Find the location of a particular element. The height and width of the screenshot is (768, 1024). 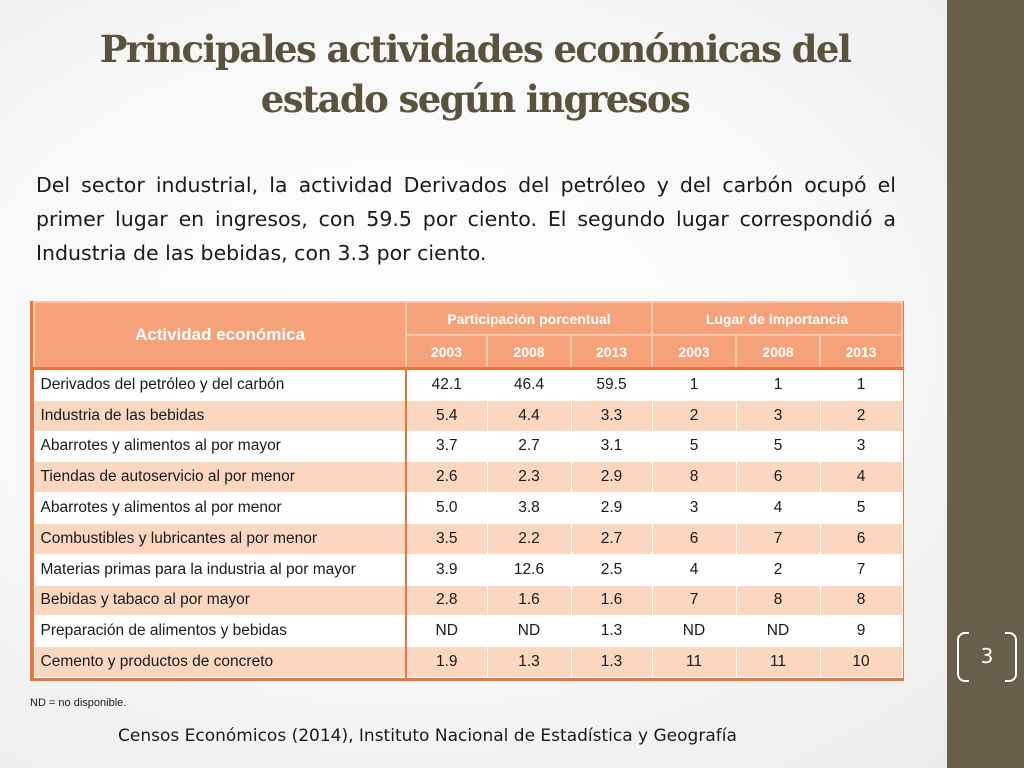

cell-activity-name: Bebidas y tabaco al por mayor is located at coordinates (220, 600).